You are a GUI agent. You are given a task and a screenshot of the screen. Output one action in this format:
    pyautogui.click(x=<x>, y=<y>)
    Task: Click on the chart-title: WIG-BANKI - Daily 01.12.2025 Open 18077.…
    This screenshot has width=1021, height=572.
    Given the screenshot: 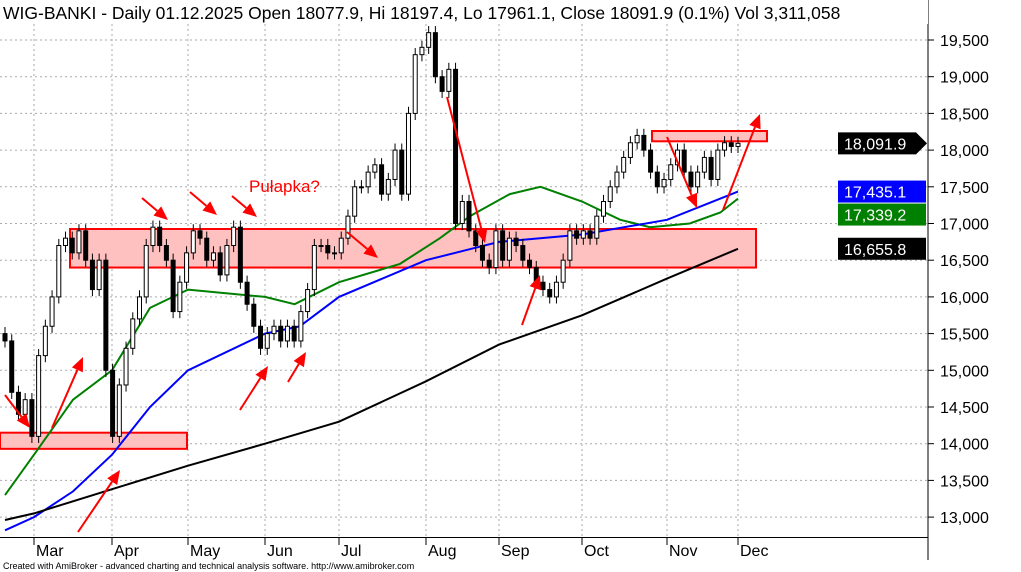 What is the action you would take?
    pyautogui.click(x=421, y=13)
    